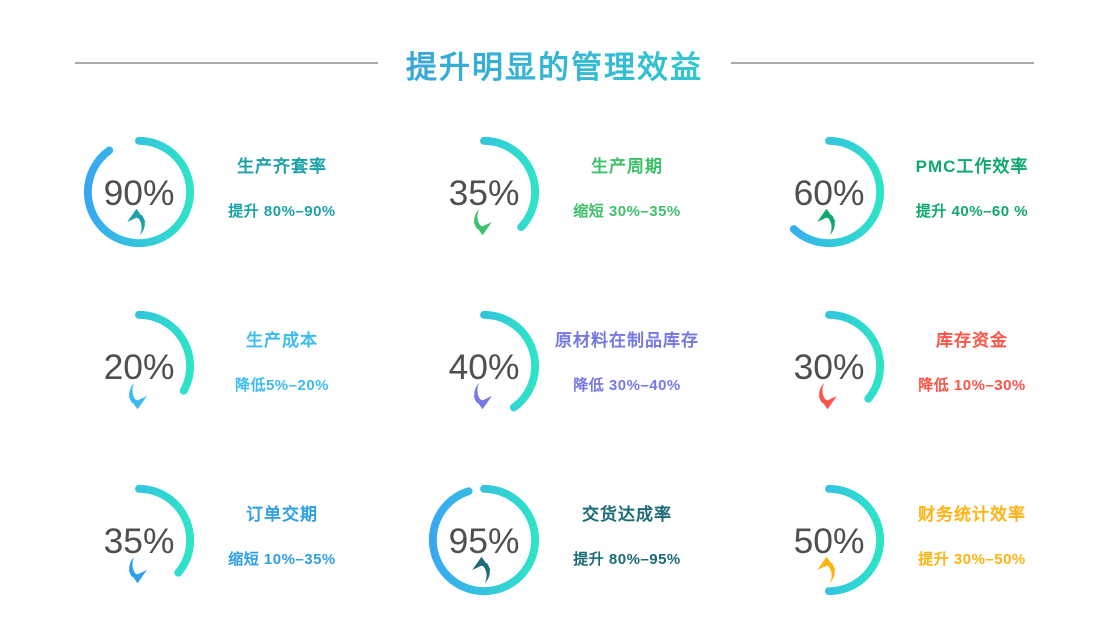 The height and width of the screenshot is (623, 1109). What do you see at coordinates (972, 340) in the screenshot?
I see `metric-label: 库存资金` at bounding box center [972, 340].